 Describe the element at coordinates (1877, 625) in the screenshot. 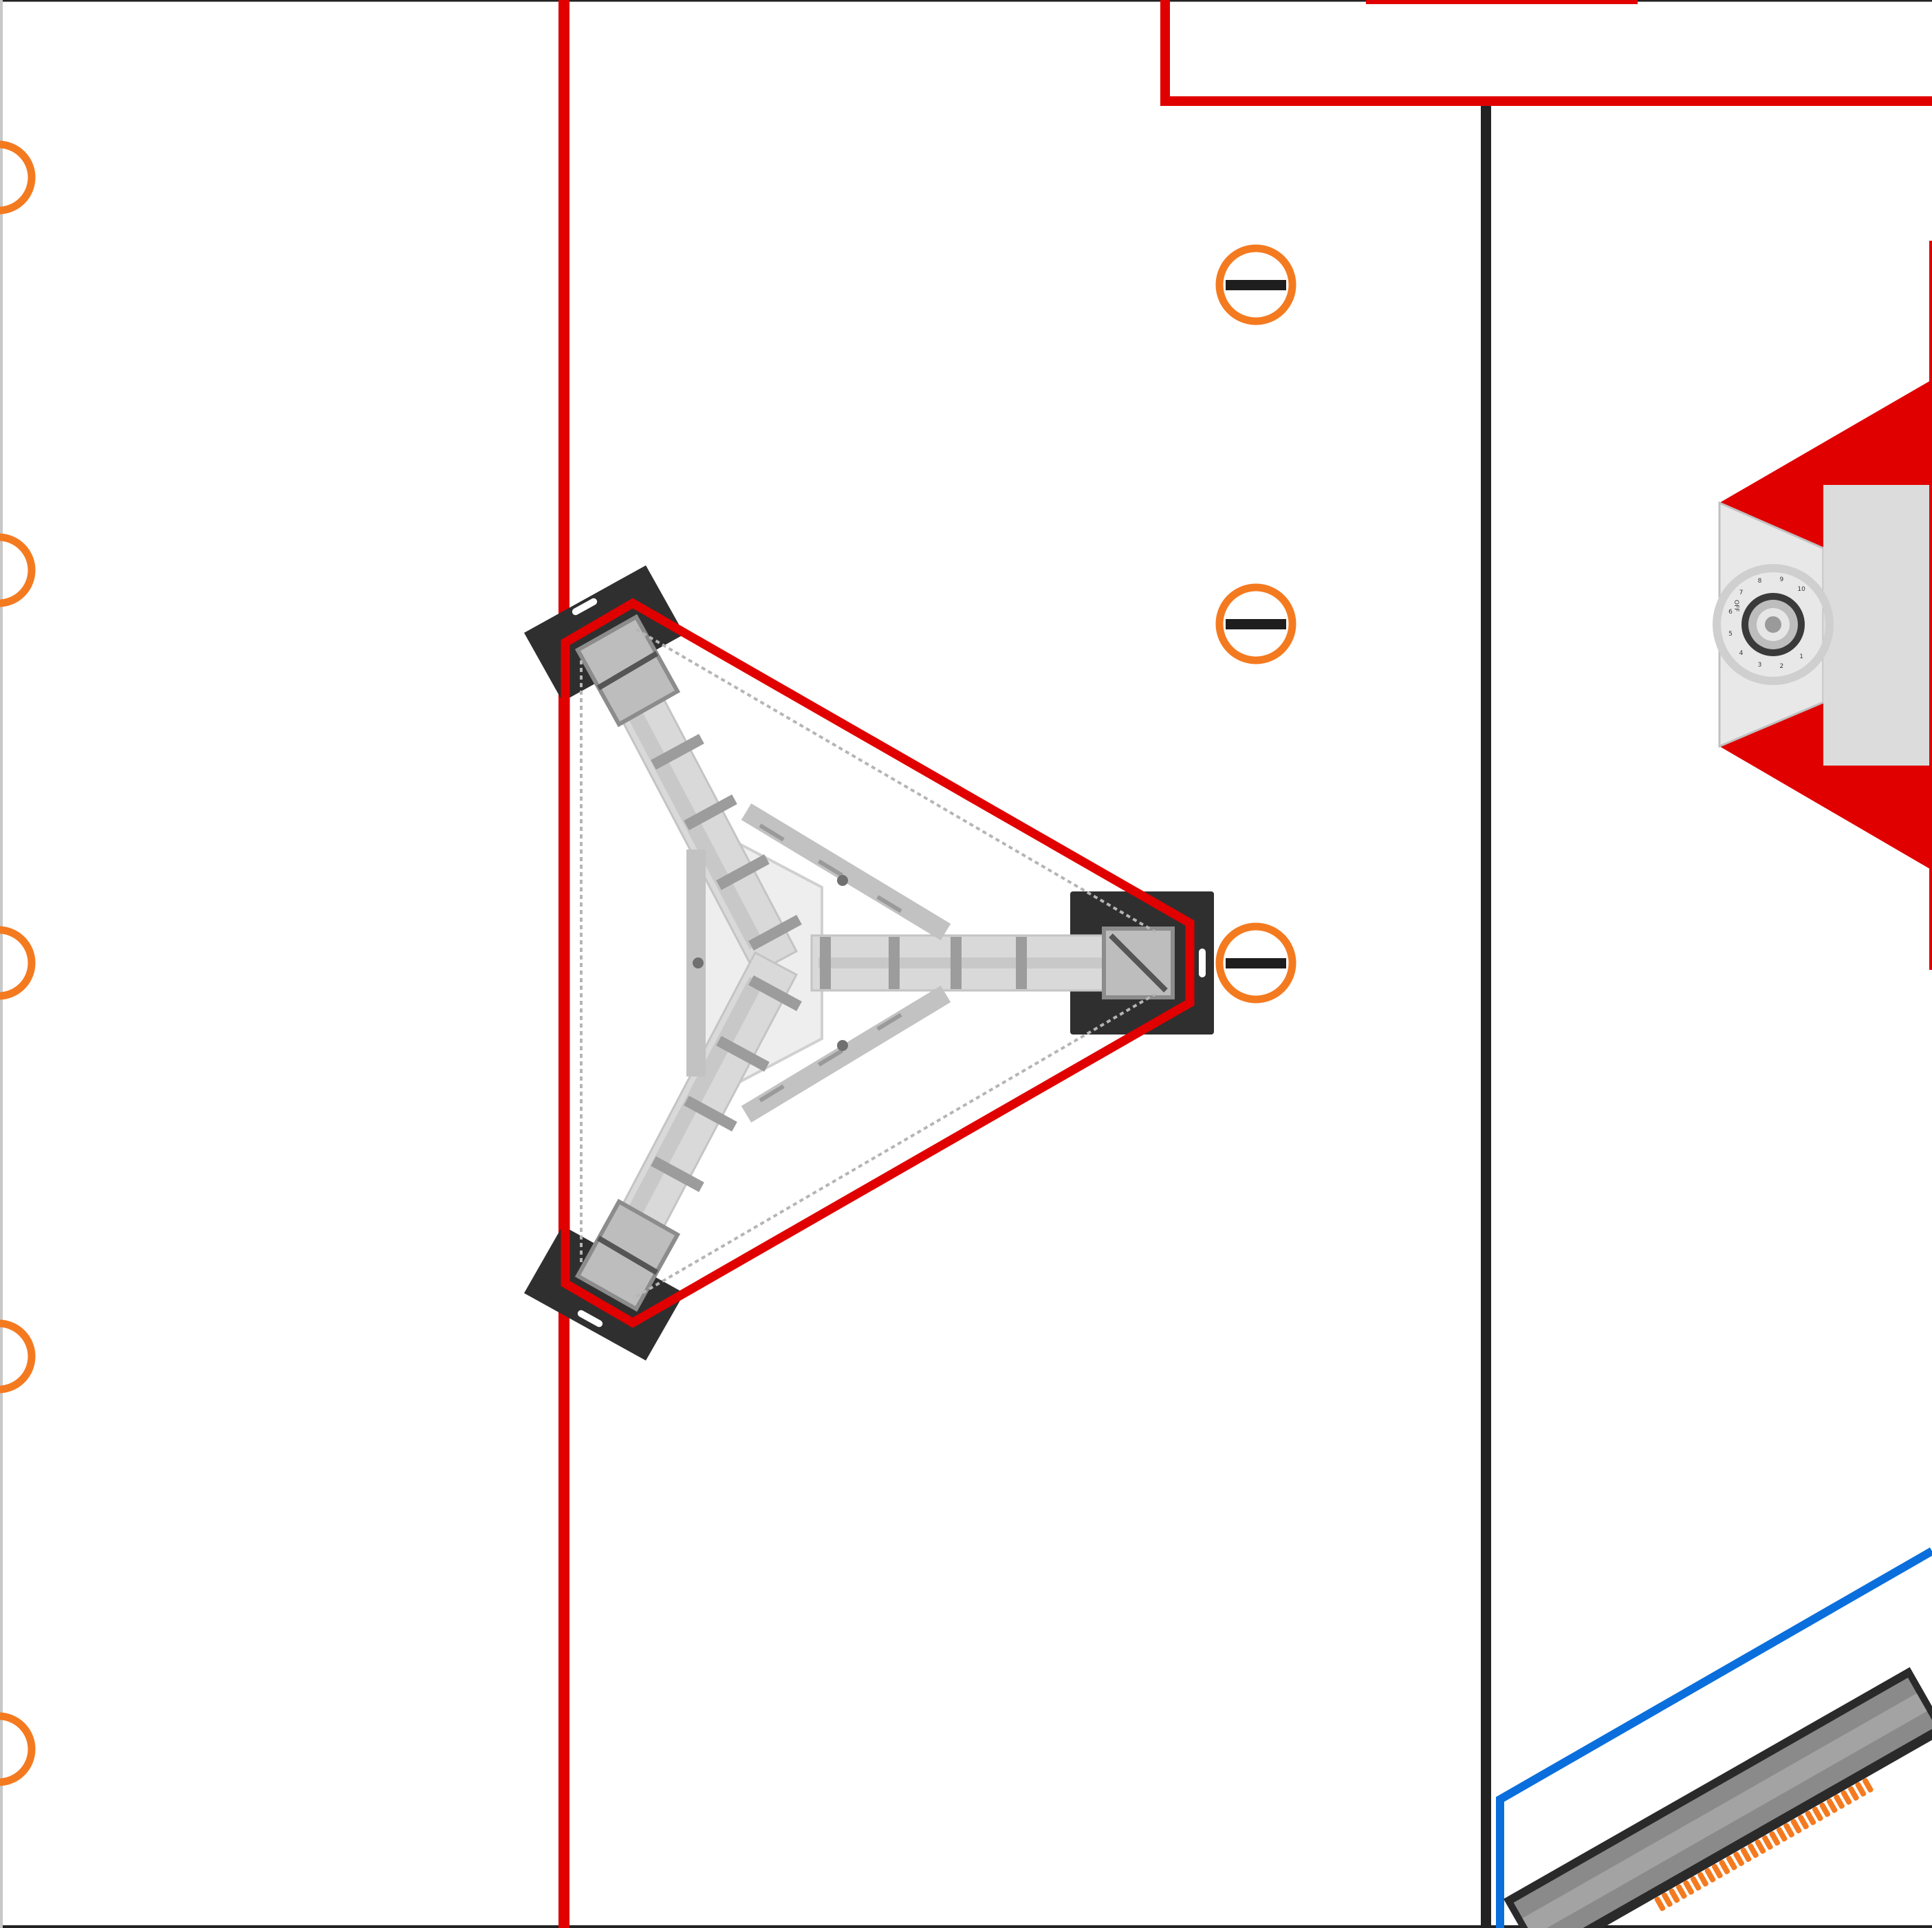

I see `station-gray-panel` at that location.